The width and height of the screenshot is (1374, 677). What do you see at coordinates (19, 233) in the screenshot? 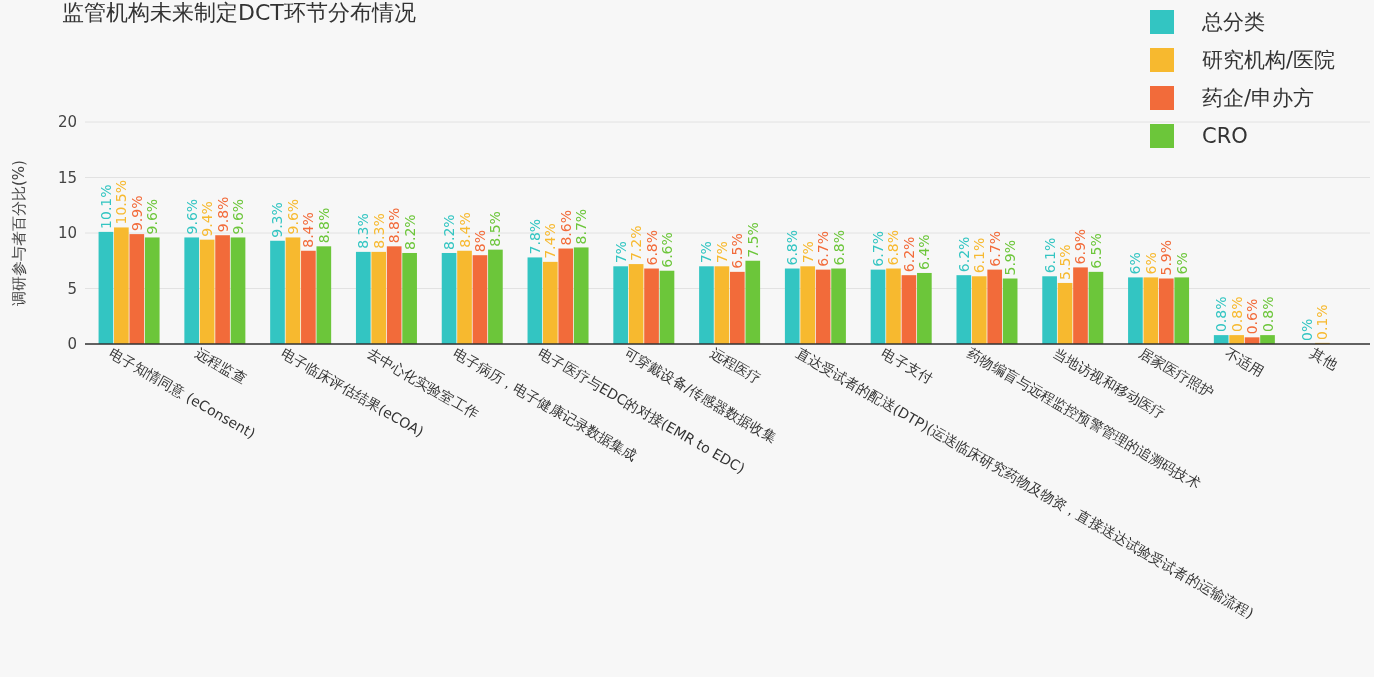
I see `y-axis-title: 调研参与者百分比(%)` at bounding box center [19, 233].